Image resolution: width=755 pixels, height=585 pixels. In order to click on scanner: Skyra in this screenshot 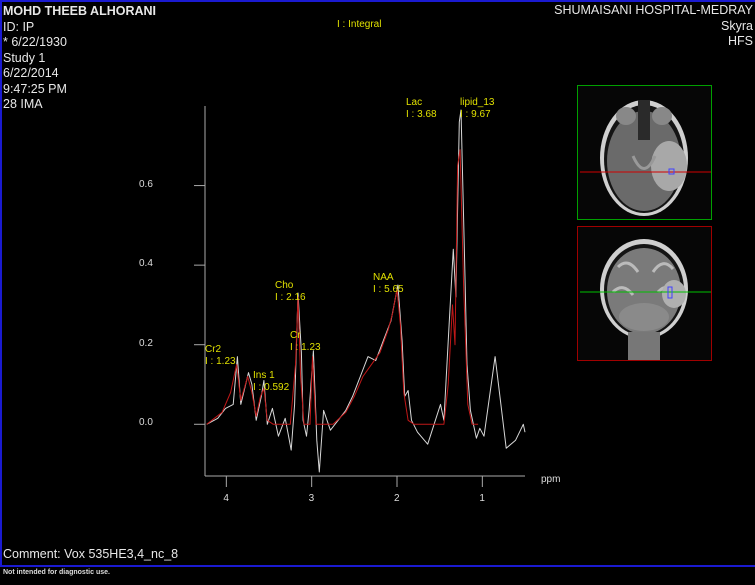, I will do `click(737, 25)`.